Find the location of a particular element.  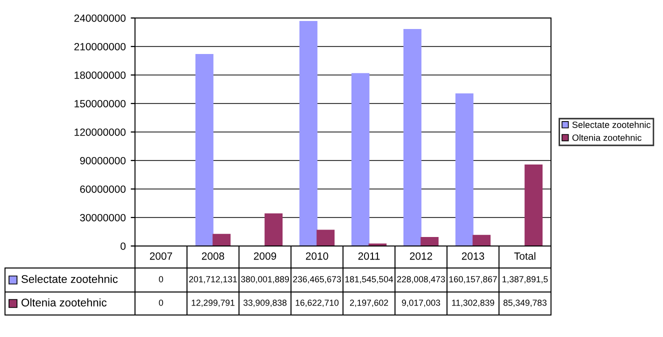

text: 1,387,891,5 is located at coordinates (525, 280).